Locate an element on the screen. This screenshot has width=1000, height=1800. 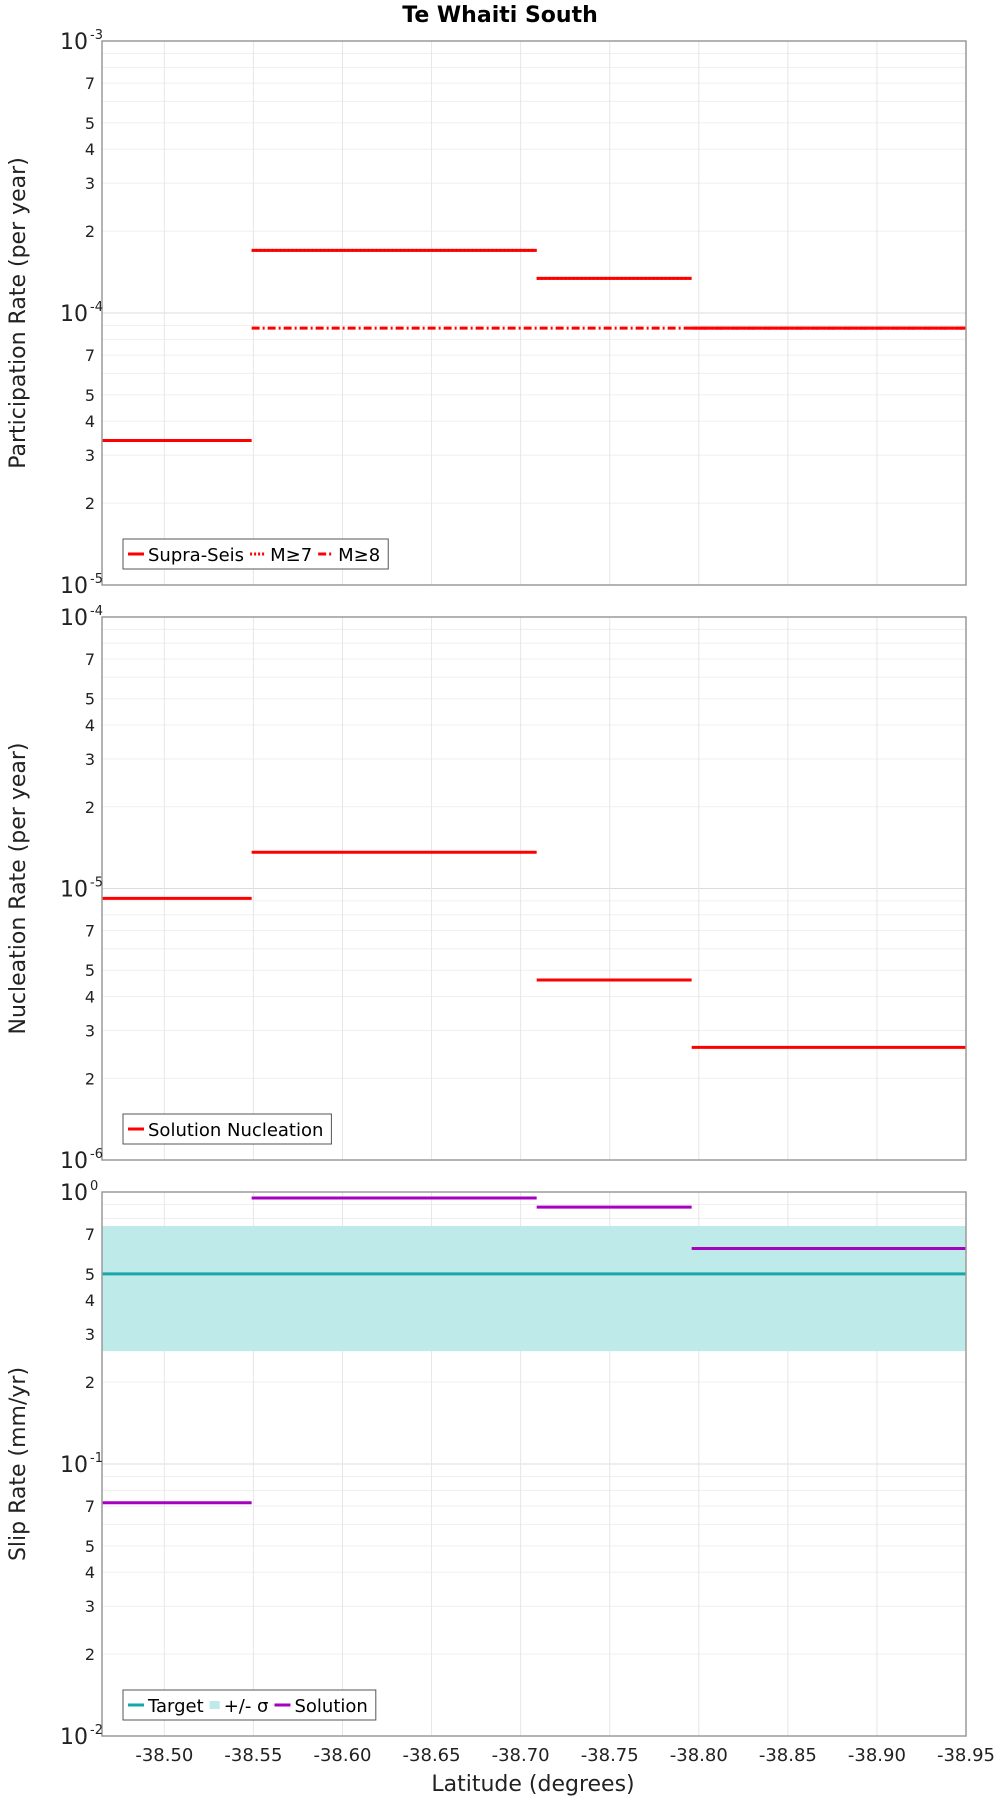
chart-title: Te Whaiti South is located at coordinates (500, 15).